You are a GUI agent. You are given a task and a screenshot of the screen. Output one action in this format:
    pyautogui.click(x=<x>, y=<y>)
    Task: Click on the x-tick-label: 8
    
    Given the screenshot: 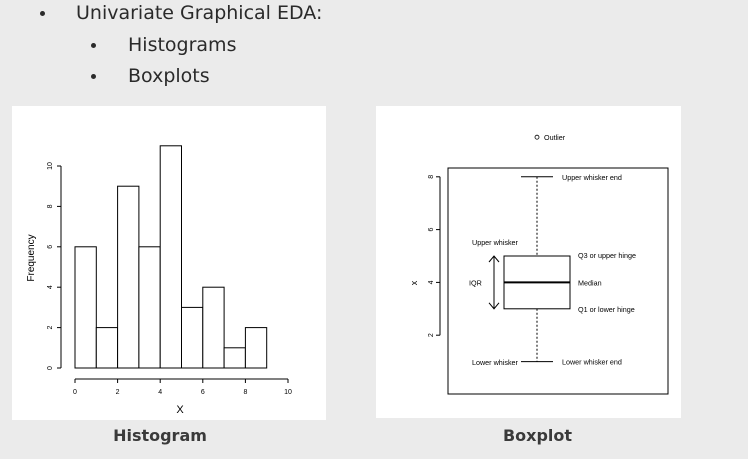 What is the action you would take?
    pyautogui.click(x=245, y=392)
    